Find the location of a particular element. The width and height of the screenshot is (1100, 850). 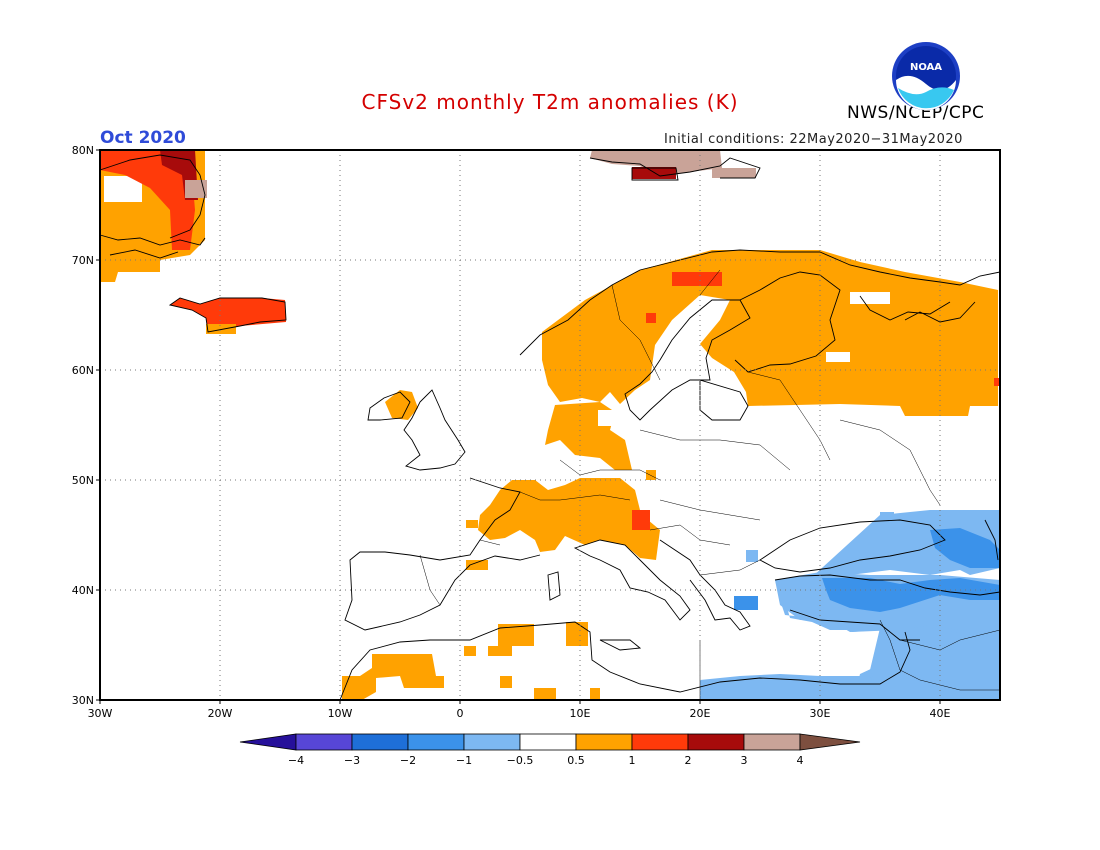

latitude-labels: 80N 70N 60N 50N 40N 30N is located at coordinates (86, 425).